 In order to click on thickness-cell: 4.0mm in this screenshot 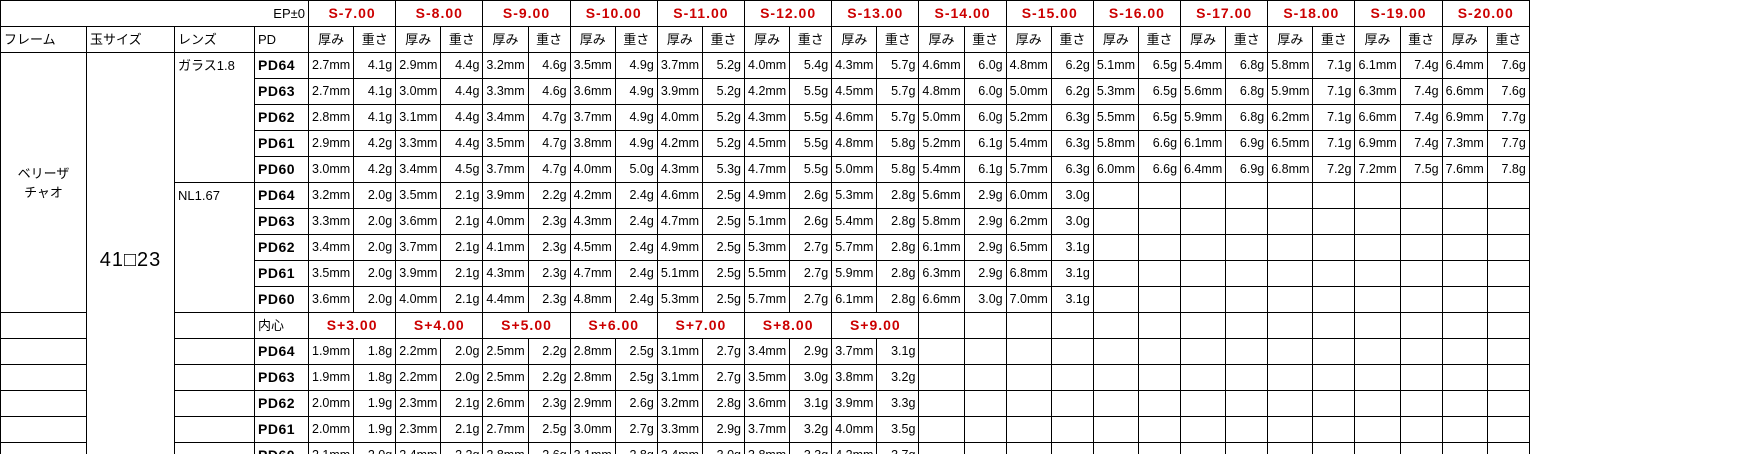, I will do `click(854, 429)`.